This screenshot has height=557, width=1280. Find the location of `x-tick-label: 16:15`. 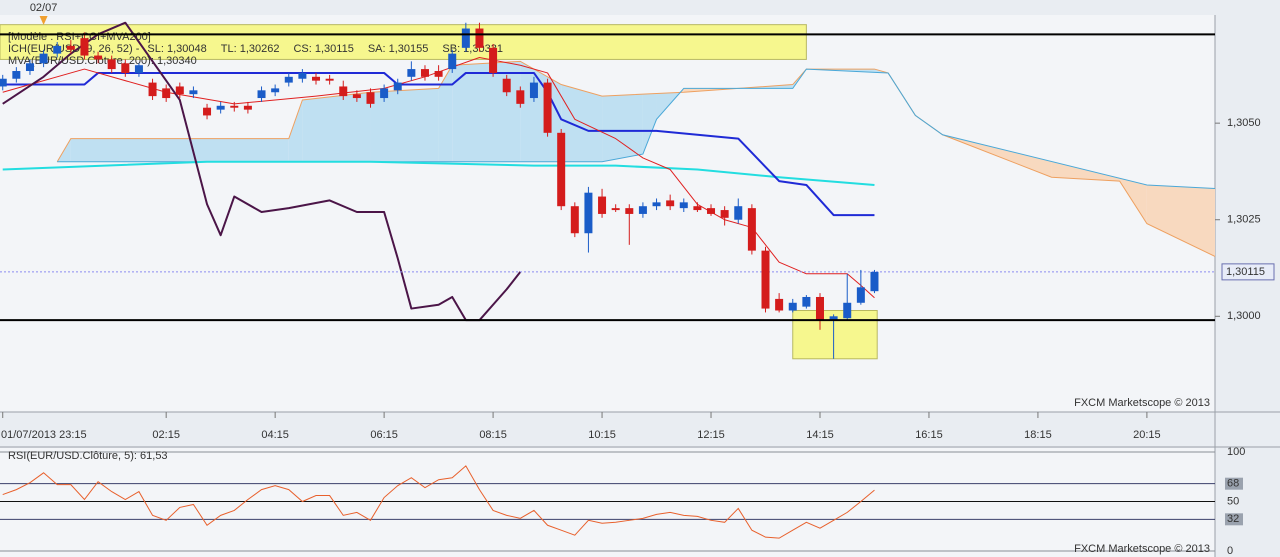

x-tick-label: 16:15 is located at coordinates (929, 435).